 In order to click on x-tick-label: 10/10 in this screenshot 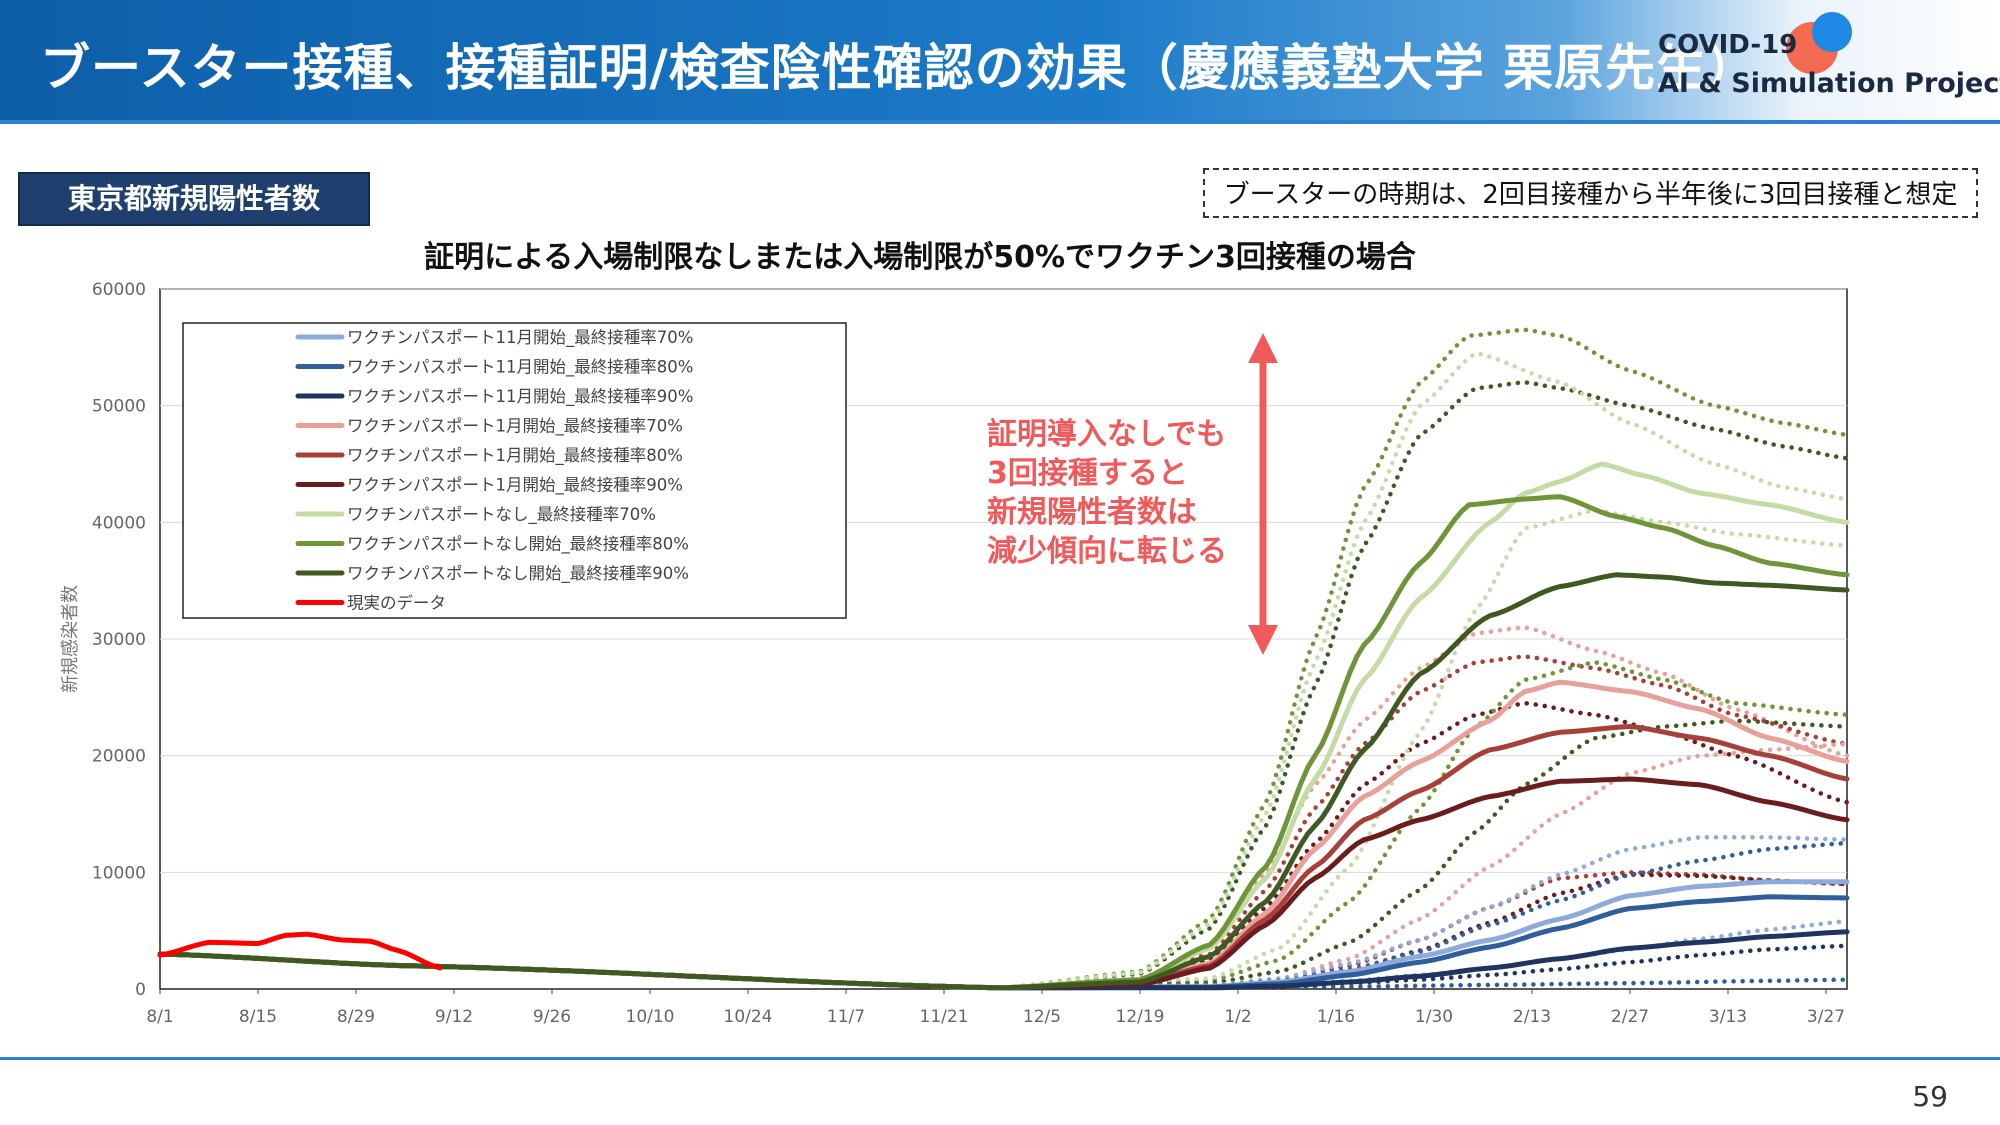, I will do `click(650, 1017)`.